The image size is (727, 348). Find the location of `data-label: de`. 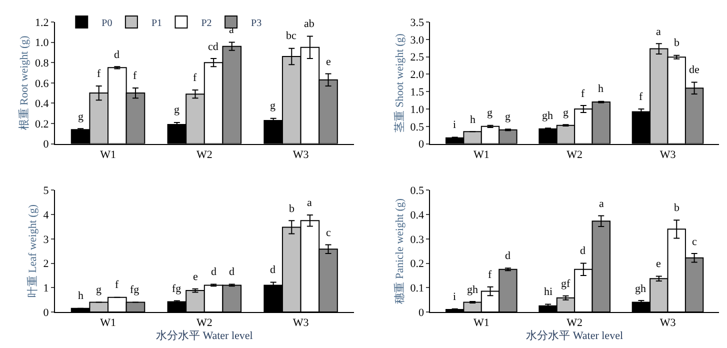

data-label: de is located at coordinates (694, 70).